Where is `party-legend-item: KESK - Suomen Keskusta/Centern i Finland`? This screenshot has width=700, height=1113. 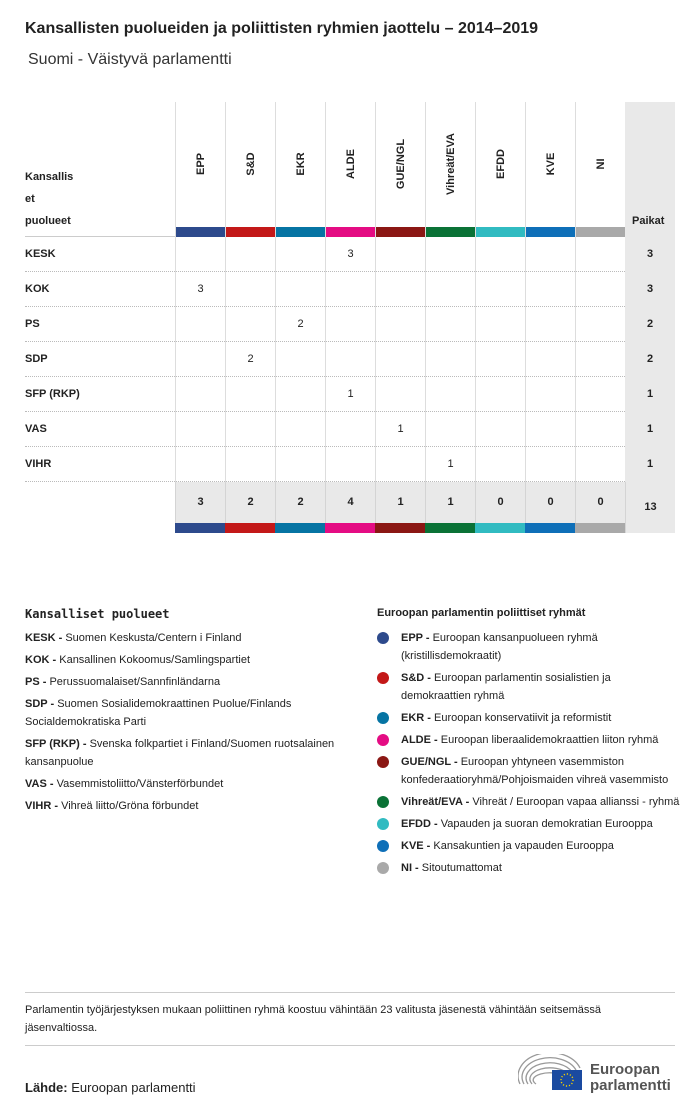
party-legend-item: KESK - Suomen Keskusta/Centern i Finland is located at coordinates (133, 638).